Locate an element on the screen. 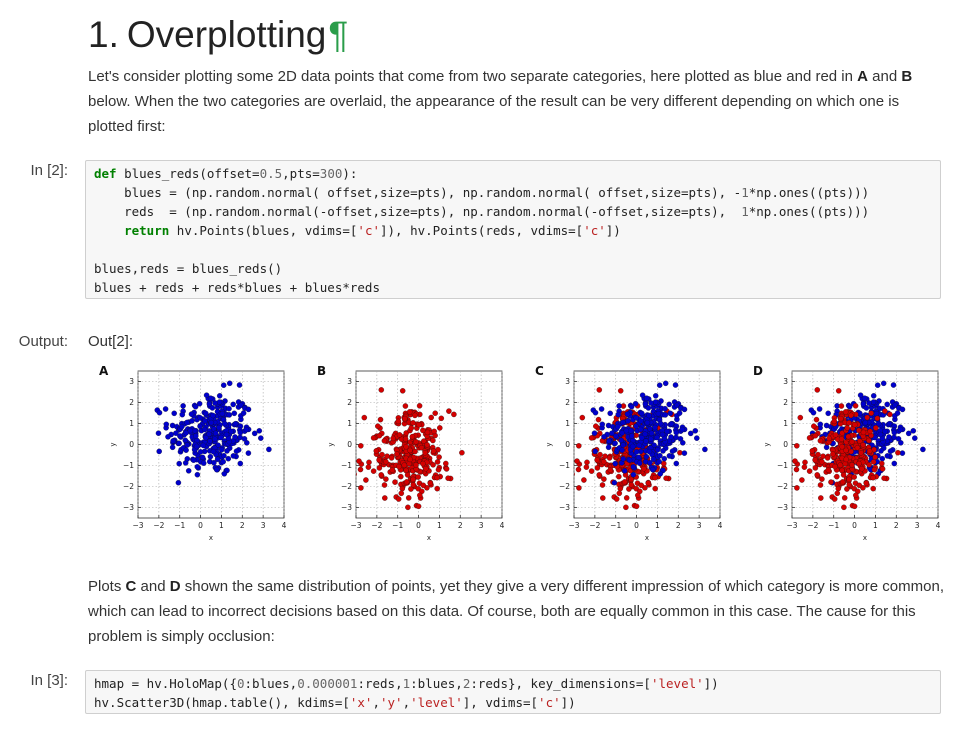 The width and height of the screenshot is (963, 750). code-token: :blues, is located at coordinates (271, 683).